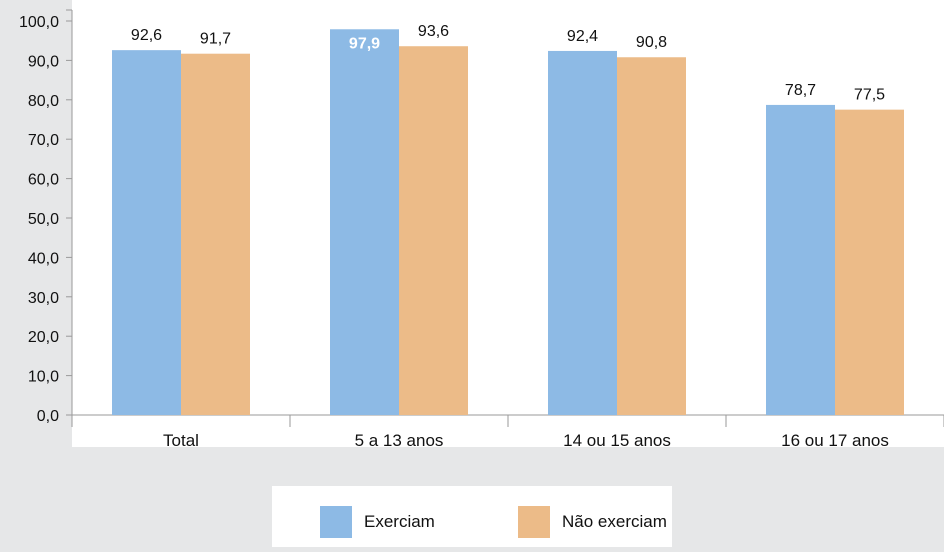  I want to click on y-tick-label: 20,0, so click(43, 337).